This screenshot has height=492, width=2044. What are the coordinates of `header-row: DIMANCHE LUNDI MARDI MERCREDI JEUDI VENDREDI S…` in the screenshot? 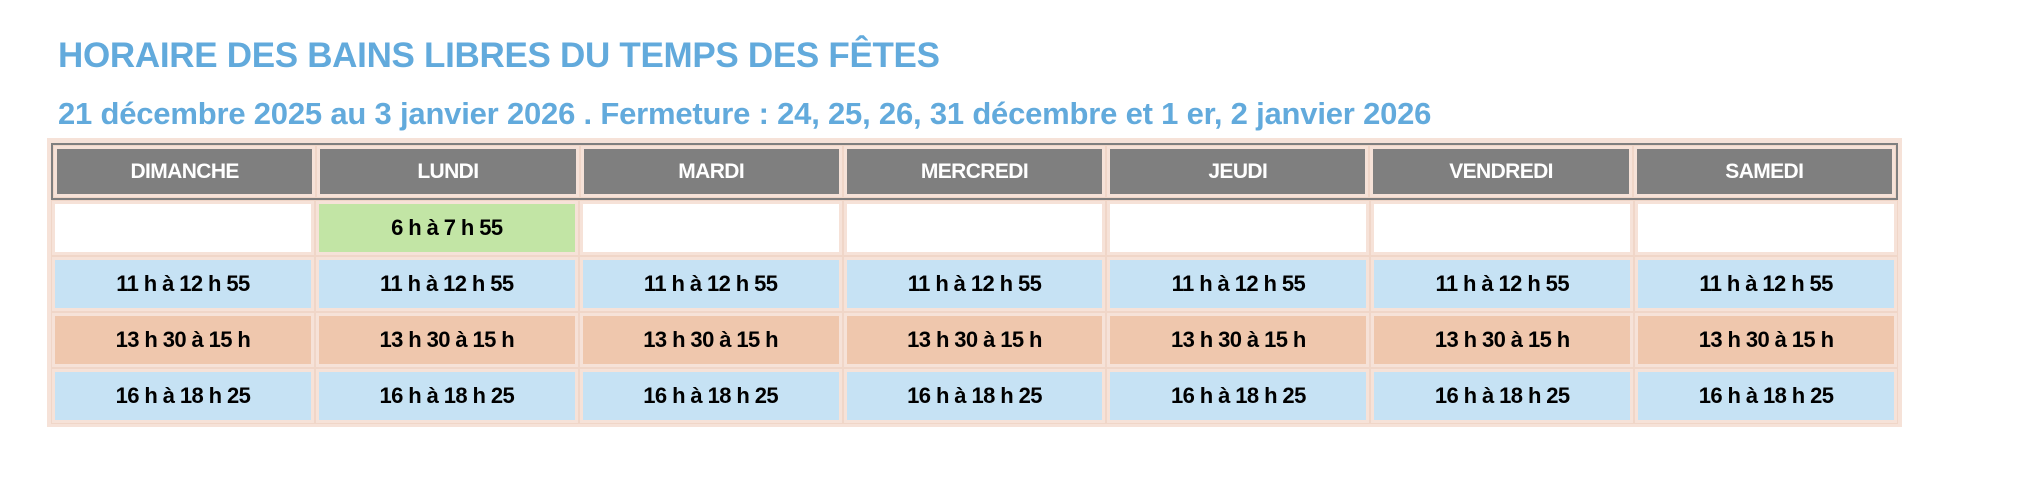 It's located at (974, 171).